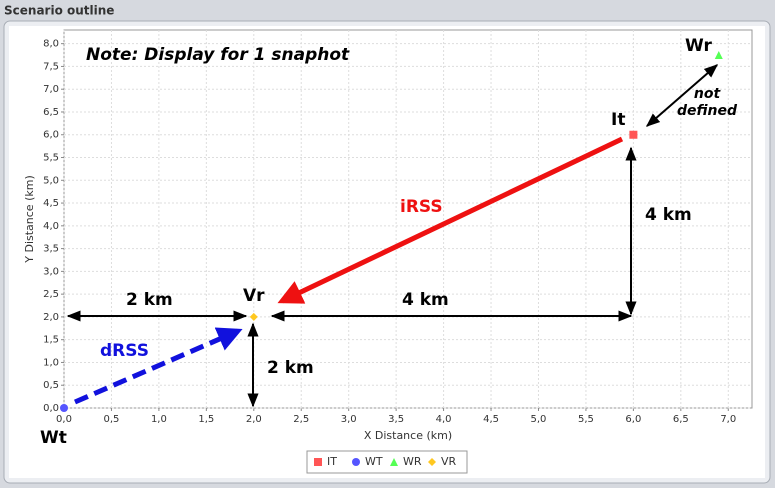  What do you see at coordinates (124, 351) in the screenshot?
I see `label-drss: dRSS` at bounding box center [124, 351].